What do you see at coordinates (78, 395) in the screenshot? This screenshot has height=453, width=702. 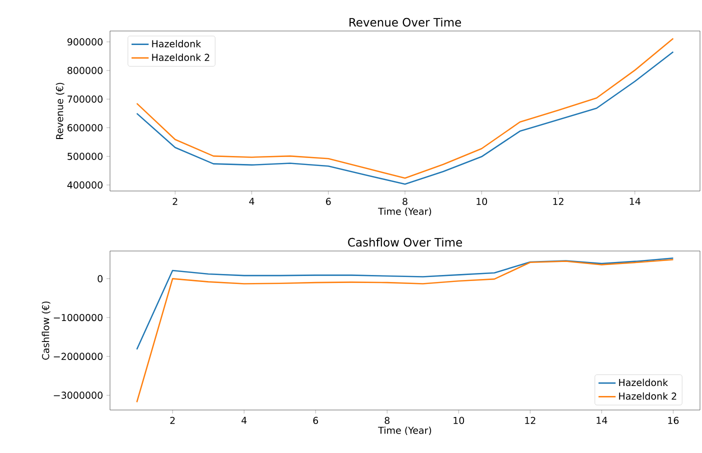 I see `y-tick-label: −3000000` at bounding box center [78, 395].